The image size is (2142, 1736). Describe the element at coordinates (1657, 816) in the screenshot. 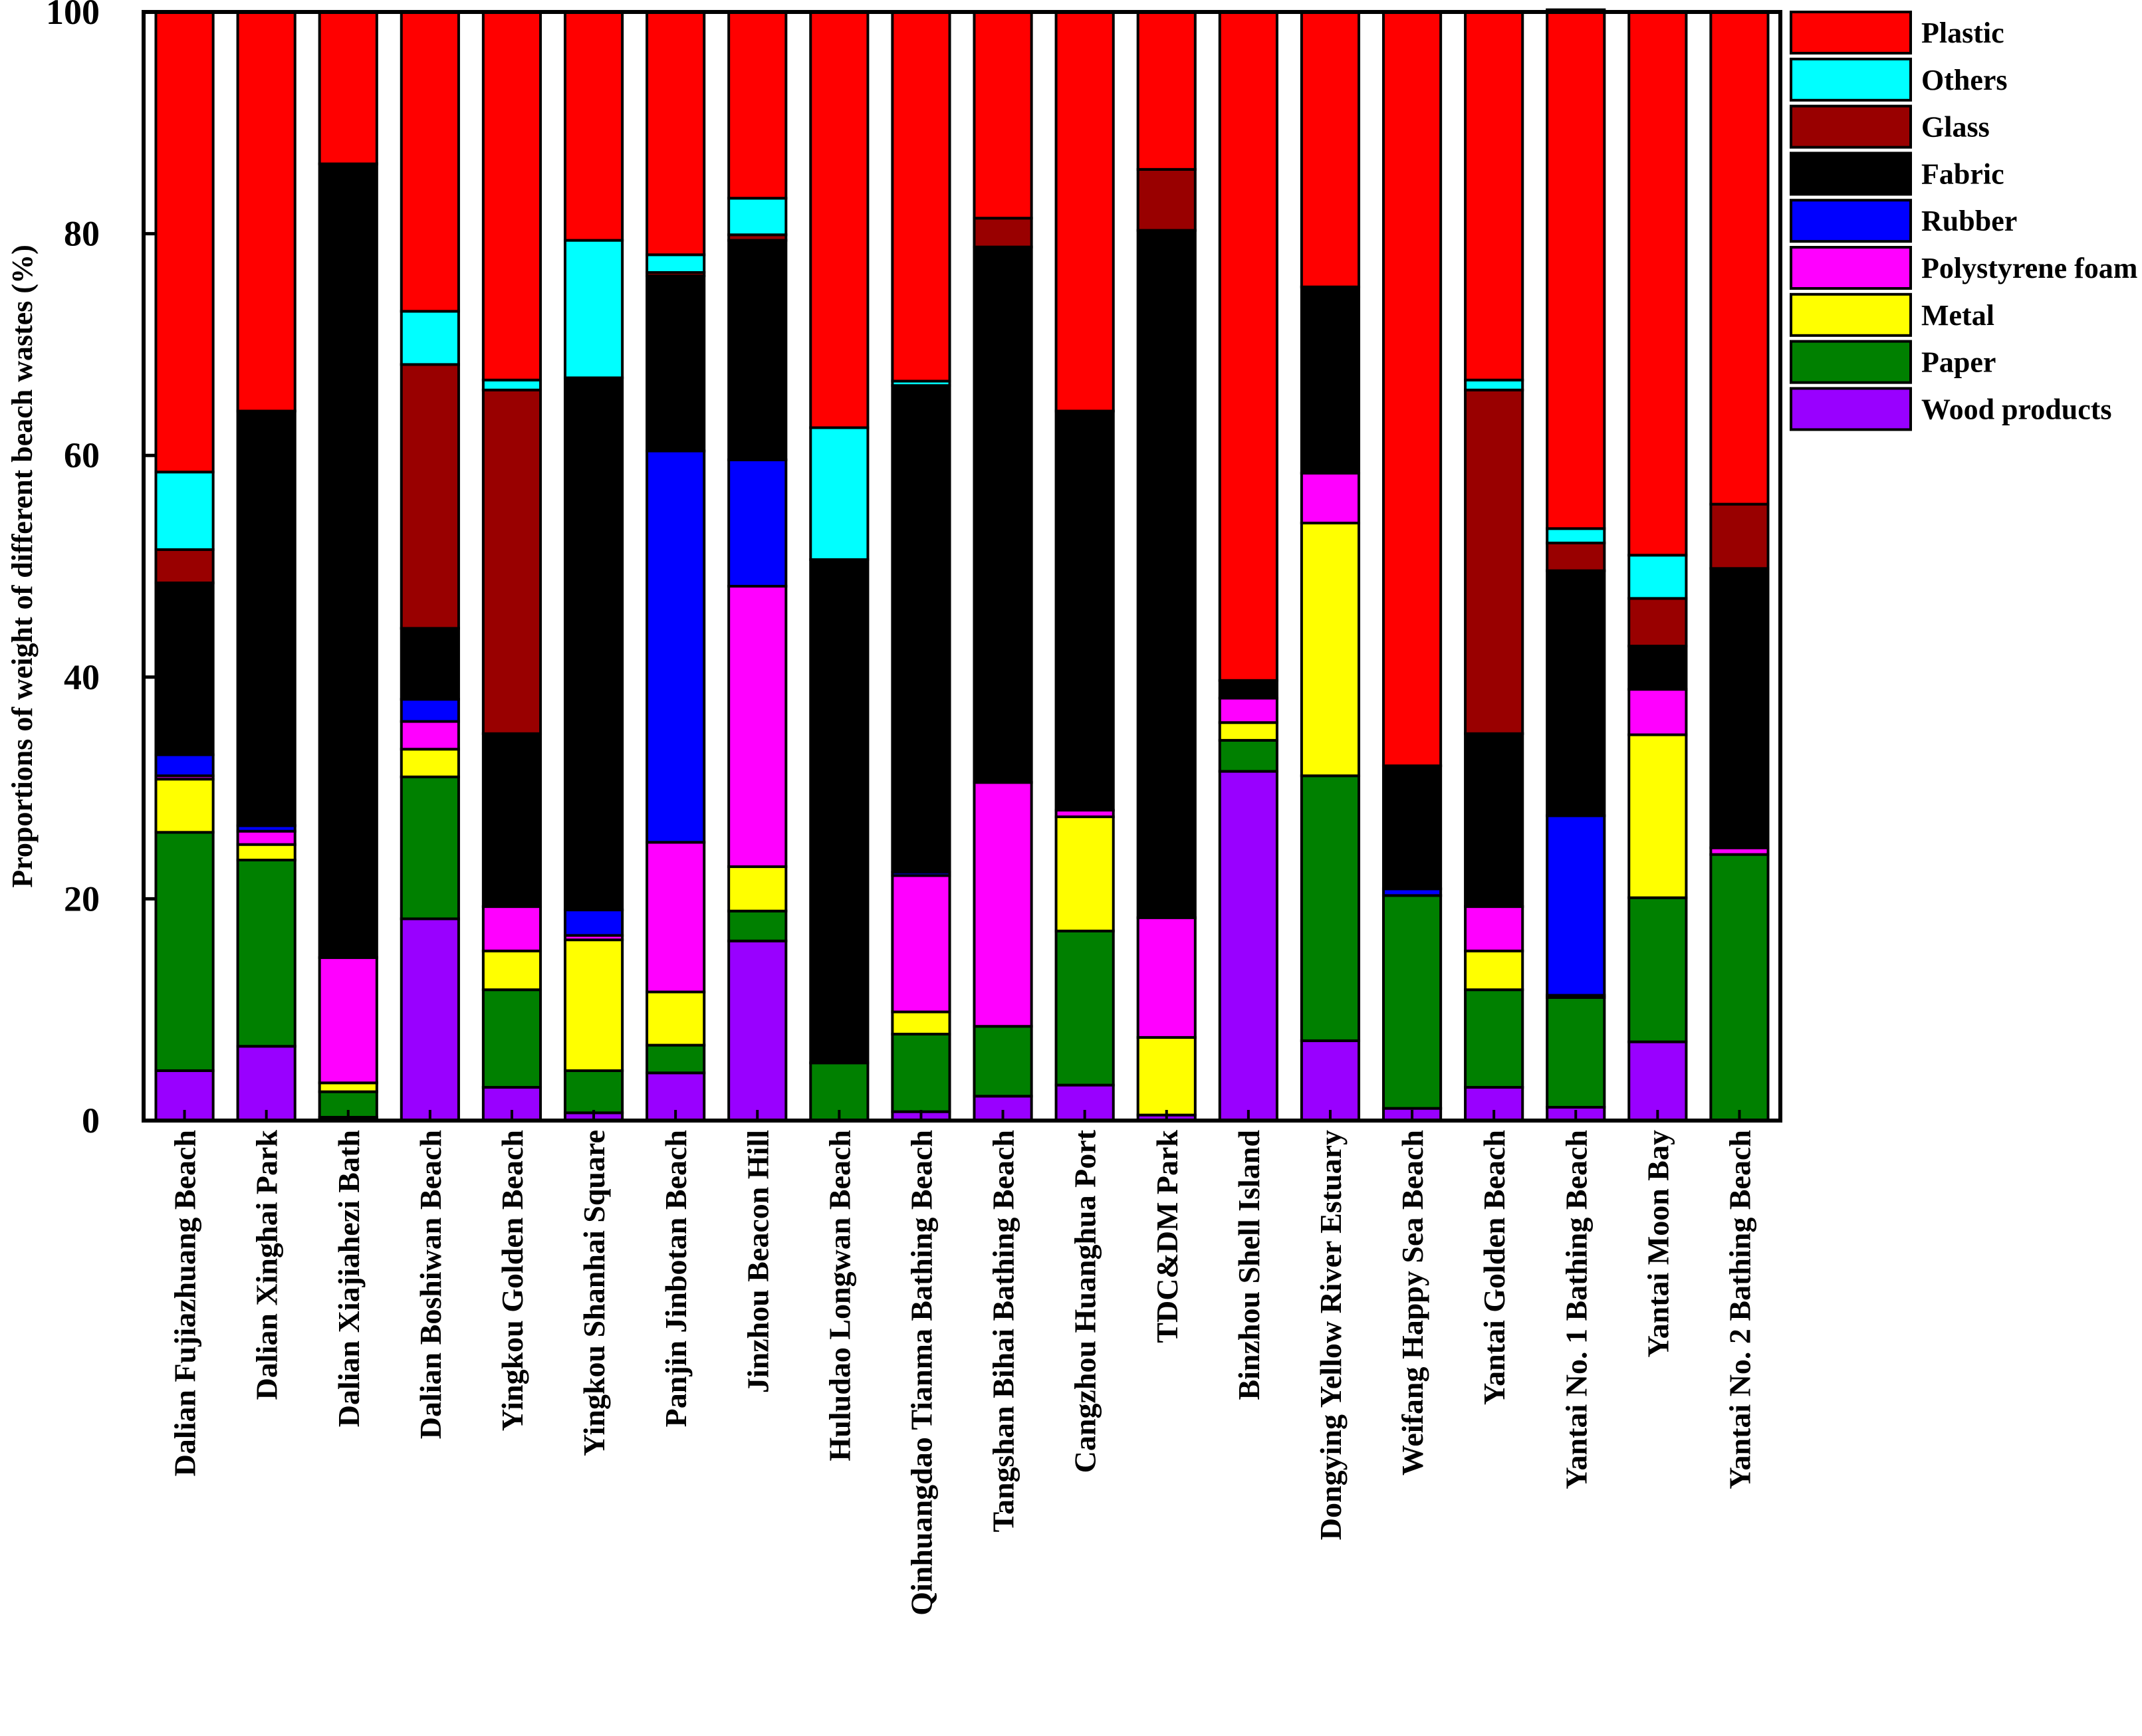

I see `bar-segment-metal-yantai-moon-bay` at that location.